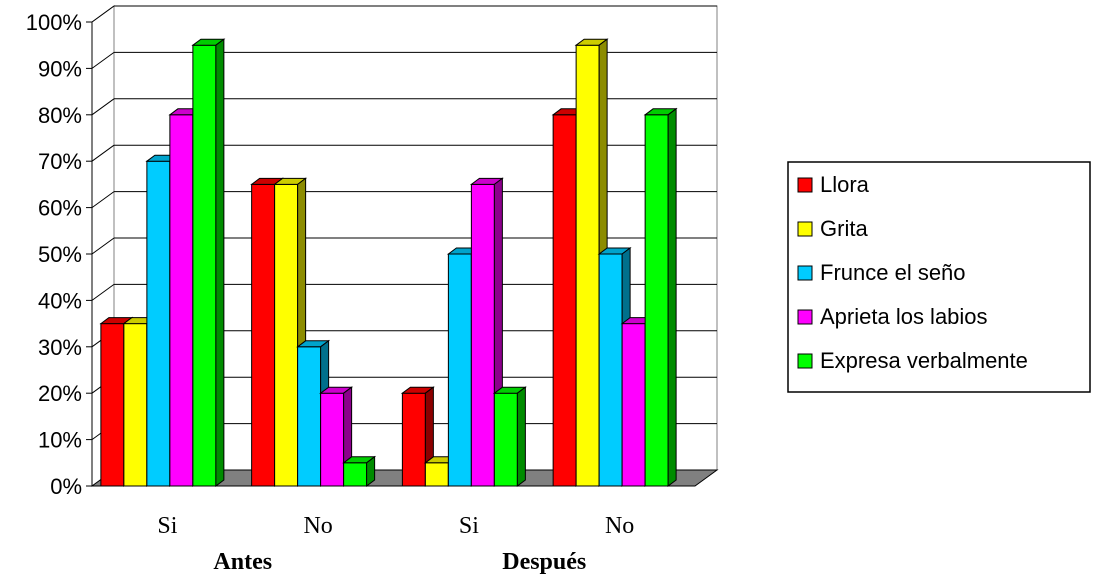 This screenshot has width=1095, height=579. Describe the element at coordinates (60, 393) in the screenshot. I see `y-tick-label: 20%` at that location.